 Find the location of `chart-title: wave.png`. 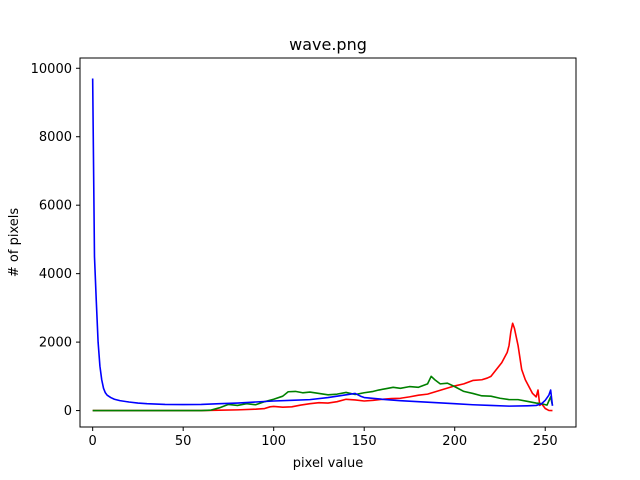

chart-title: wave.png is located at coordinates (328, 44).